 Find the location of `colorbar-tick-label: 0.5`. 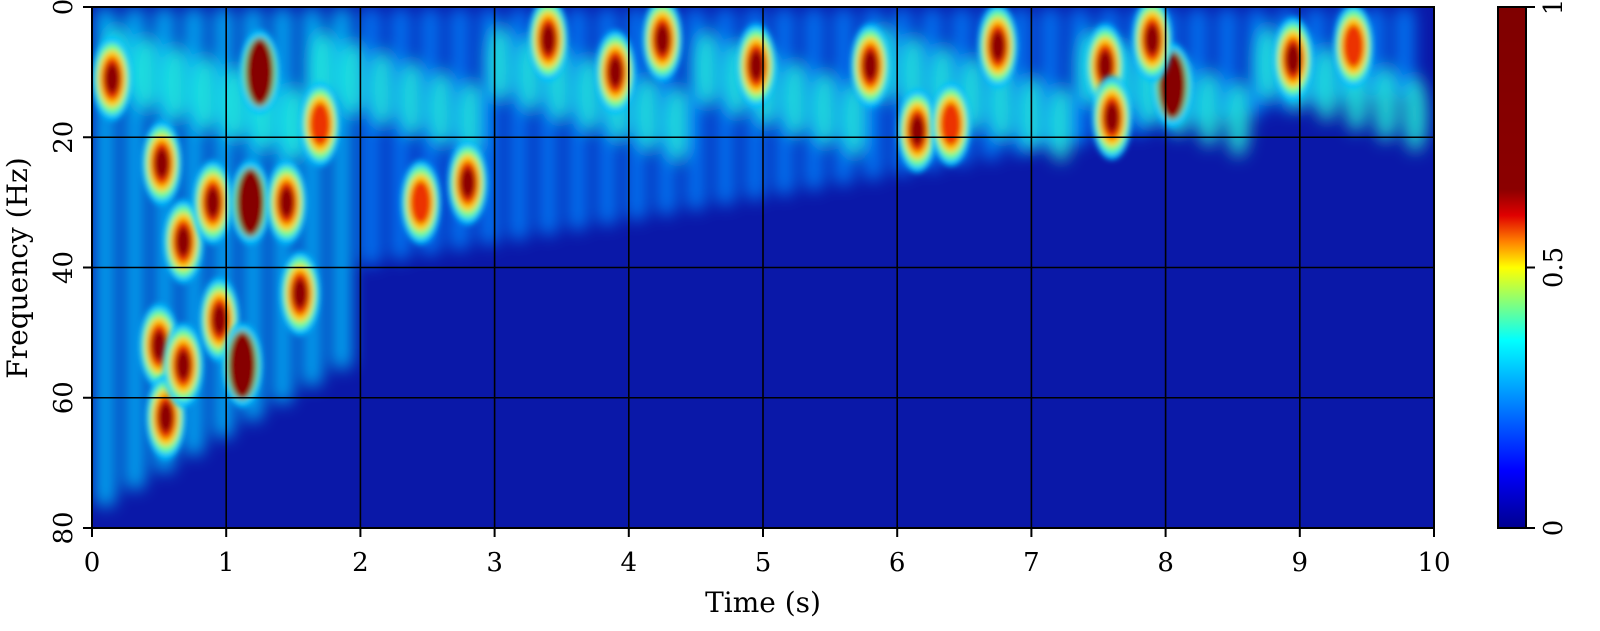

colorbar-tick-label: 0.5 is located at coordinates (1554, 267).